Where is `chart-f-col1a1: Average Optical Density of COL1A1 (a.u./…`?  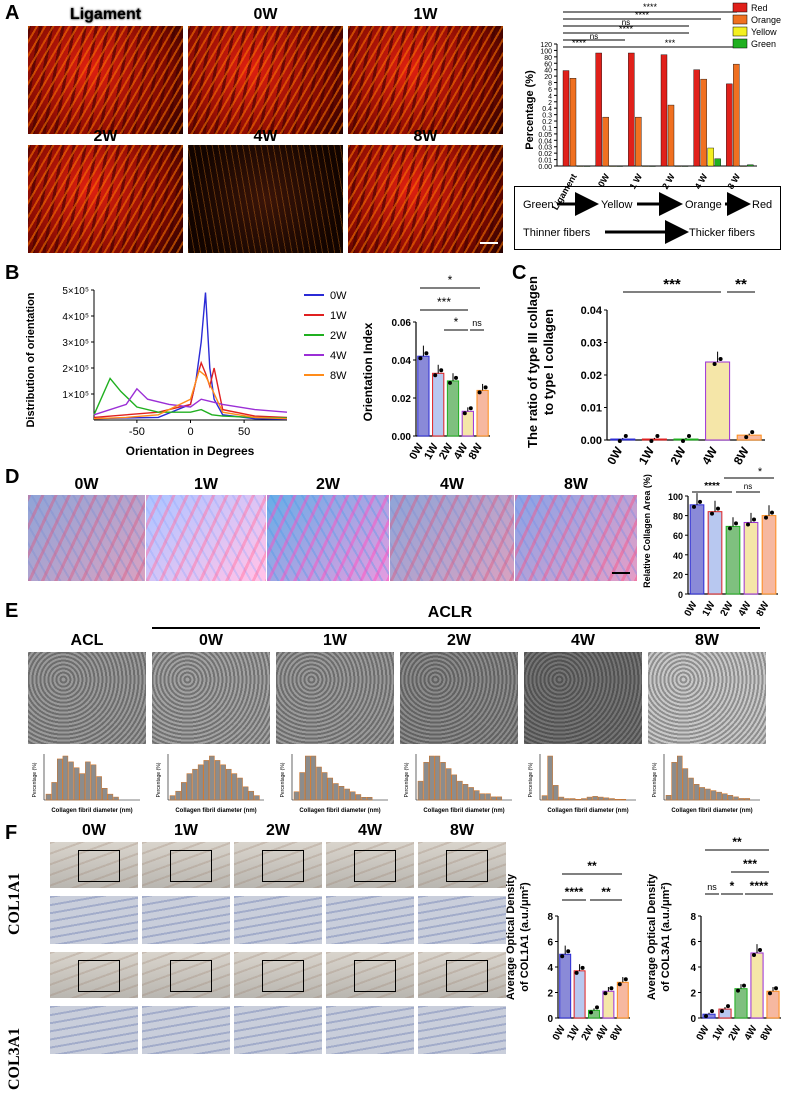 chart-f-col1a1: Average Optical Density of COL1A1 (a.u./… is located at coordinates (567, 950).